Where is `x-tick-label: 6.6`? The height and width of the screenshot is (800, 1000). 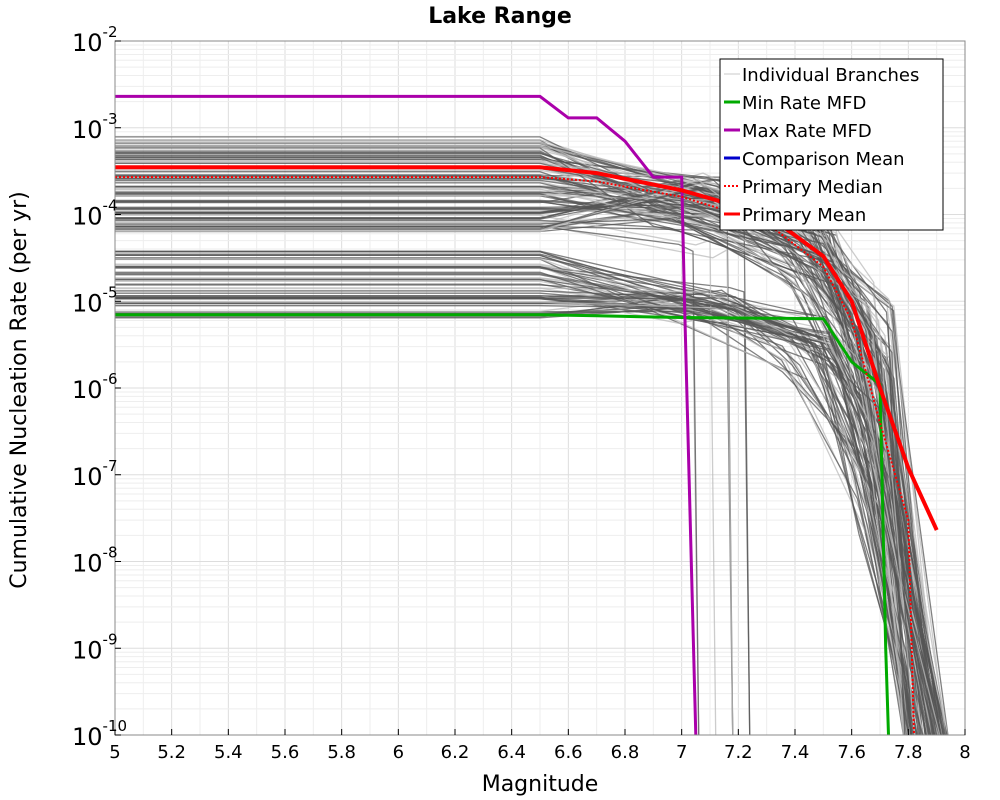
x-tick-label: 6.6 is located at coordinates (568, 752).